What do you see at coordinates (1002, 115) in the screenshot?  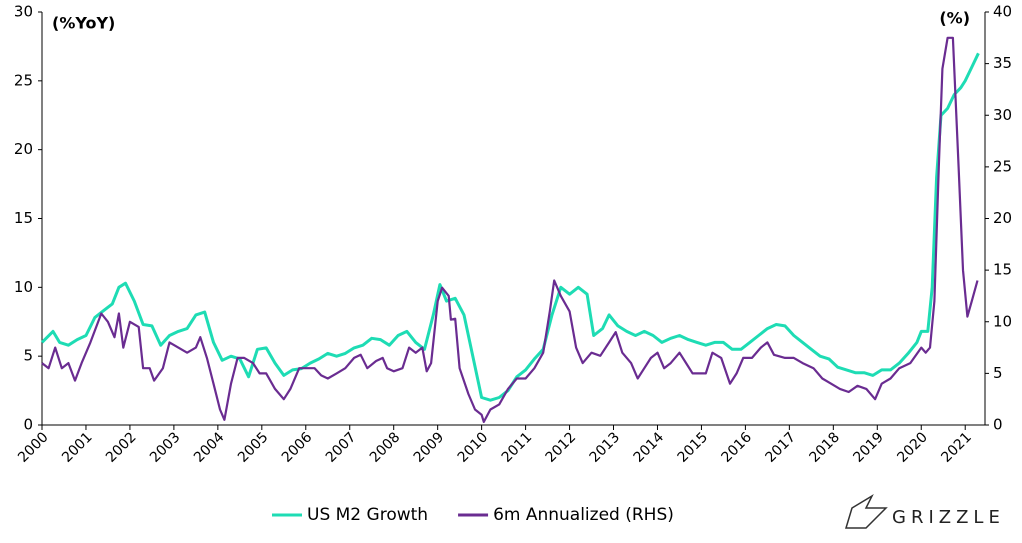 I see `y2-tick-label: 30` at bounding box center [1002, 115].